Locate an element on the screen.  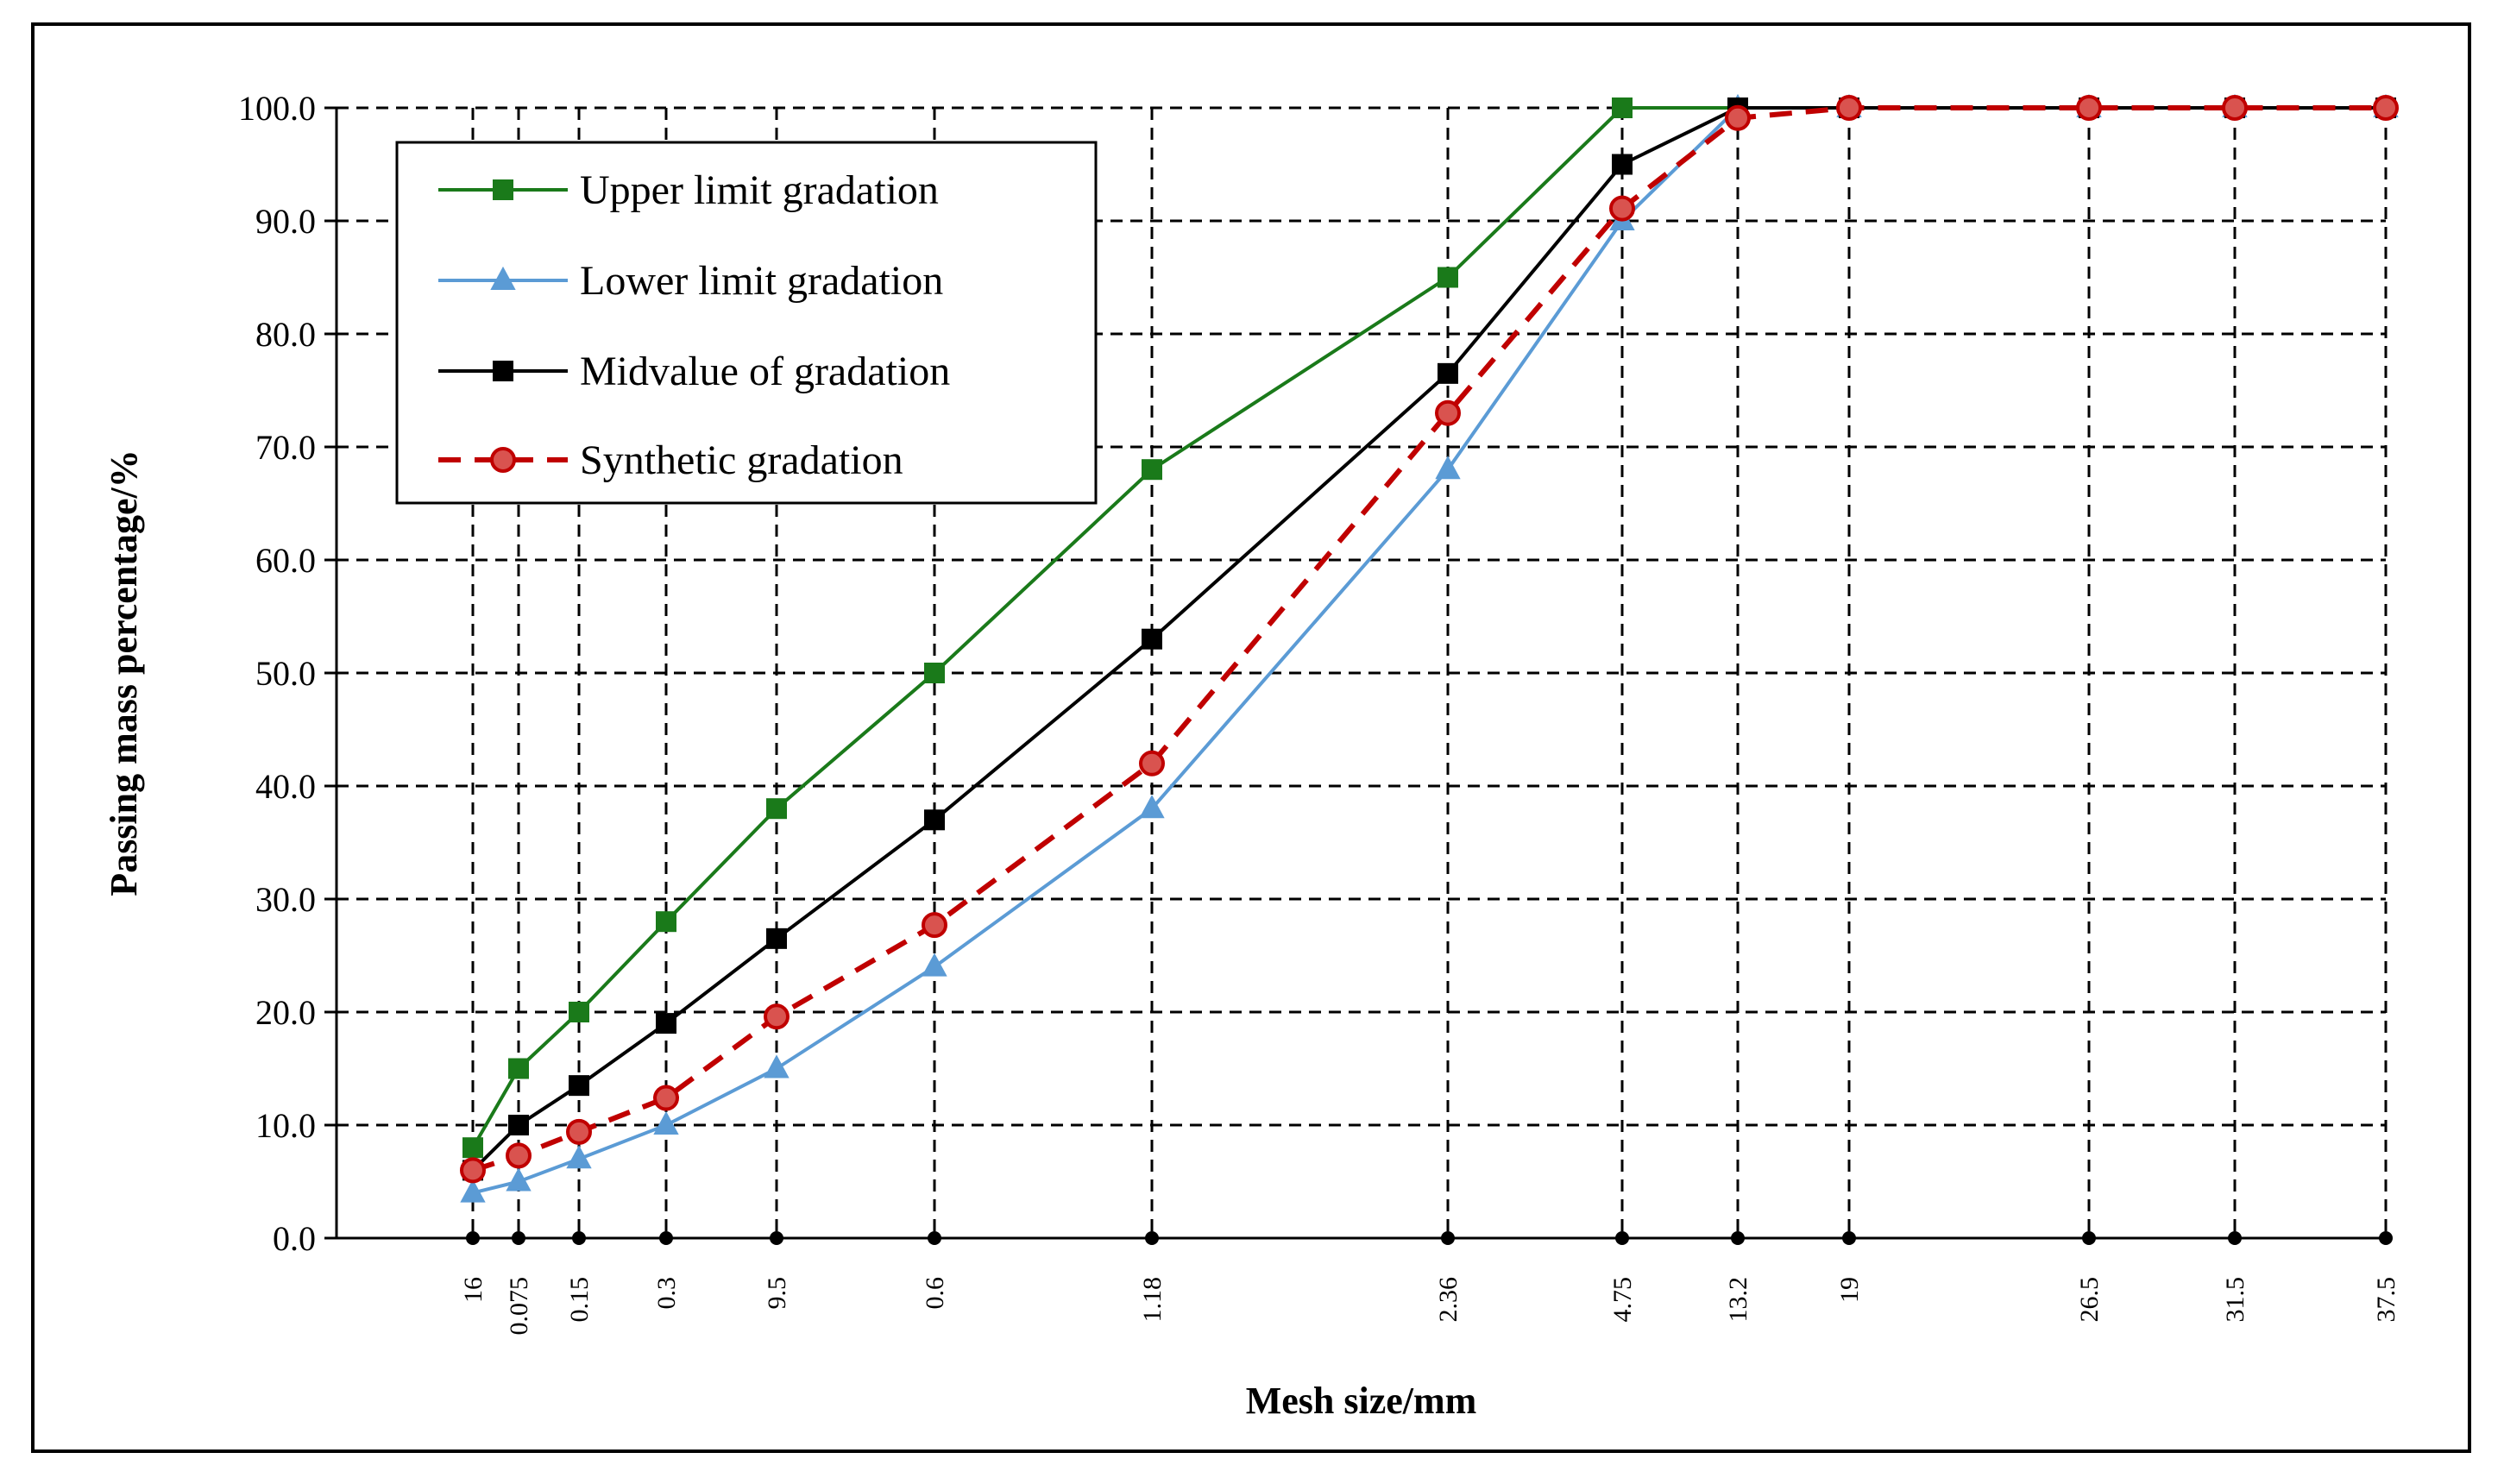
x-tick-label-0-6: 0.6 is located at coordinates (935, 1293).